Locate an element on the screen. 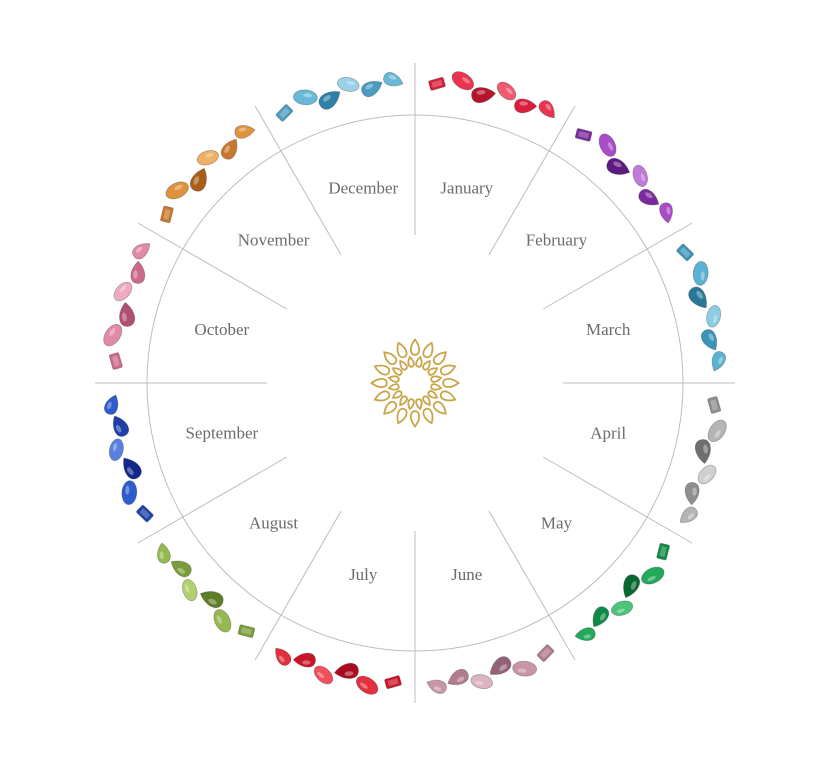 This screenshot has height=767, width=821. gem-cluster-october is located at coordinates (127, 306).